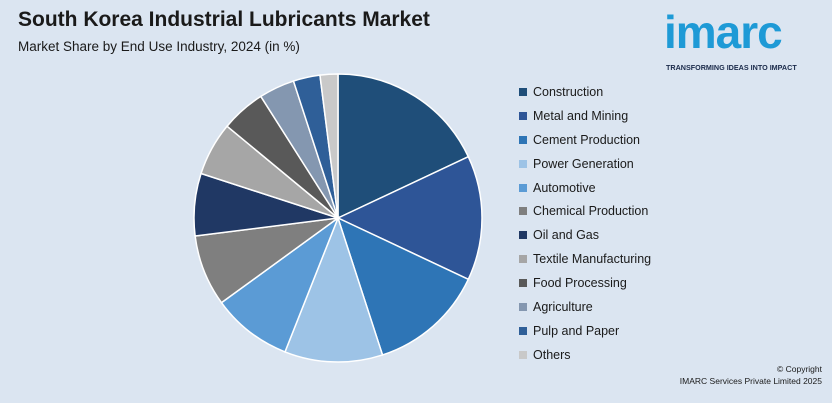  Describe the element at coordinates (329, 146) in the screenshot. I see `pie-slice-others` at that location.